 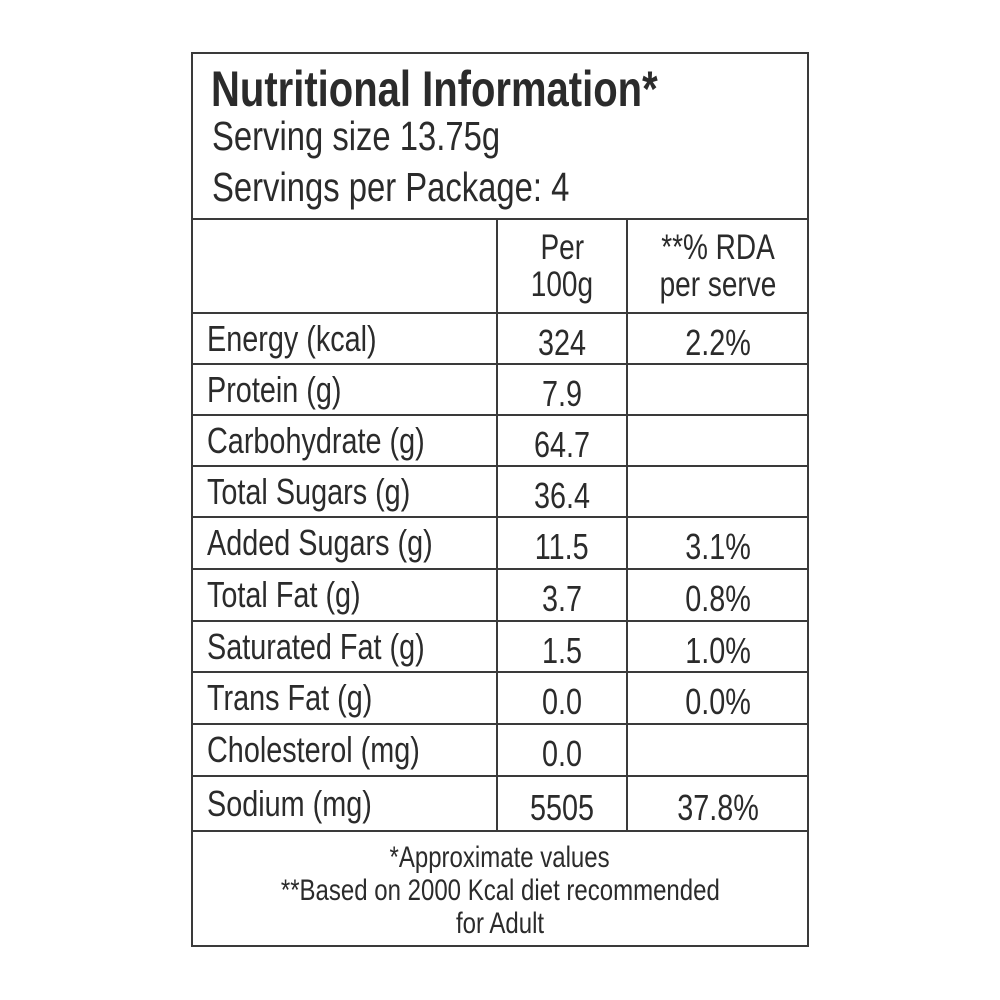 I want to click on per-100g-value: 64.7, so click(x=562, y=444).